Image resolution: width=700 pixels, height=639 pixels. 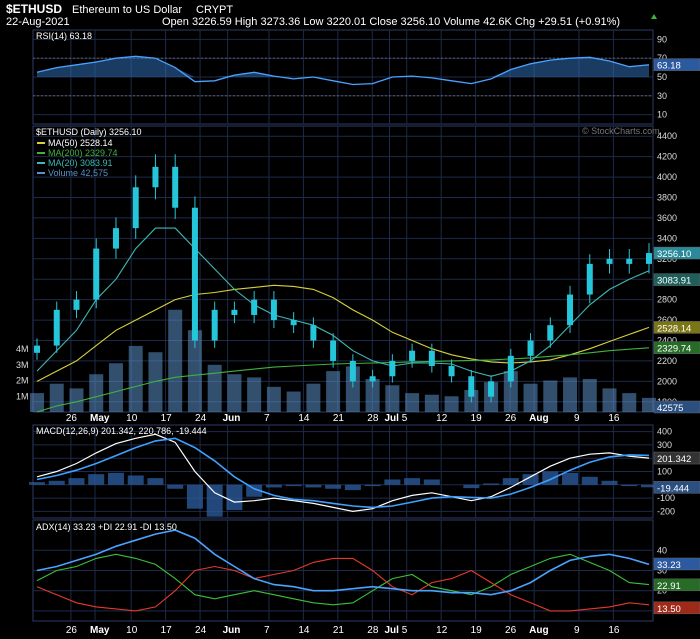 I want to click on y-tick-label: 90, so click(x=662, y=39).